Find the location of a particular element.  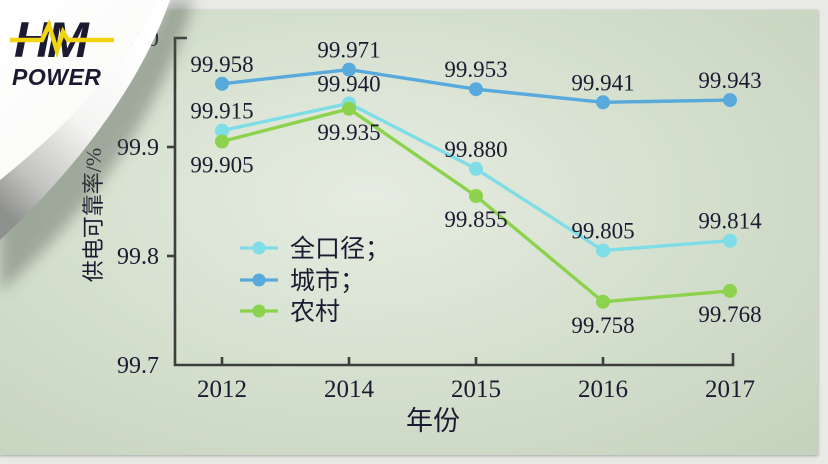

x-tick-label: 2015 is located at coordinates (476, 389).